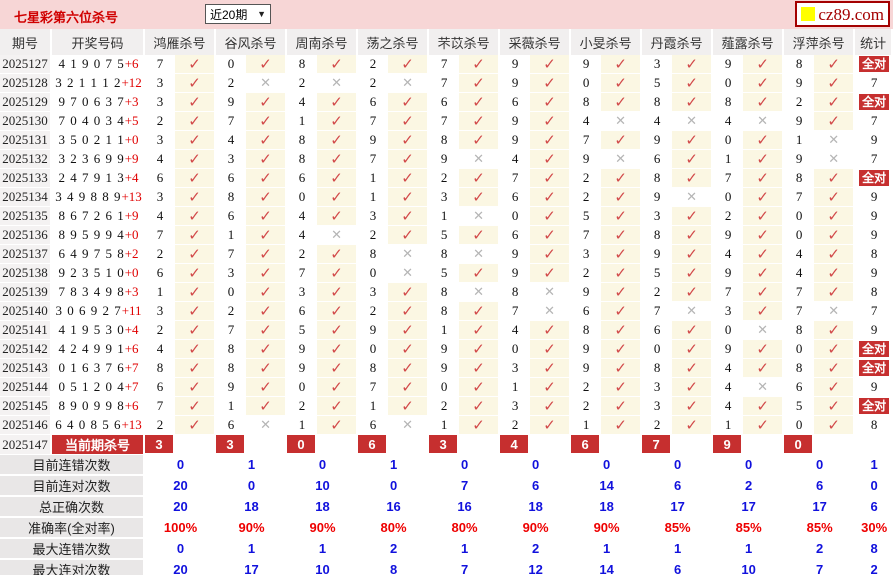 Image resolution: width=893 pixels, height=575 pixels. I want to click on summary-row: 最大连对次数 20 17 10 8 7 12 14 6 10 7 2, so click(446, 567).